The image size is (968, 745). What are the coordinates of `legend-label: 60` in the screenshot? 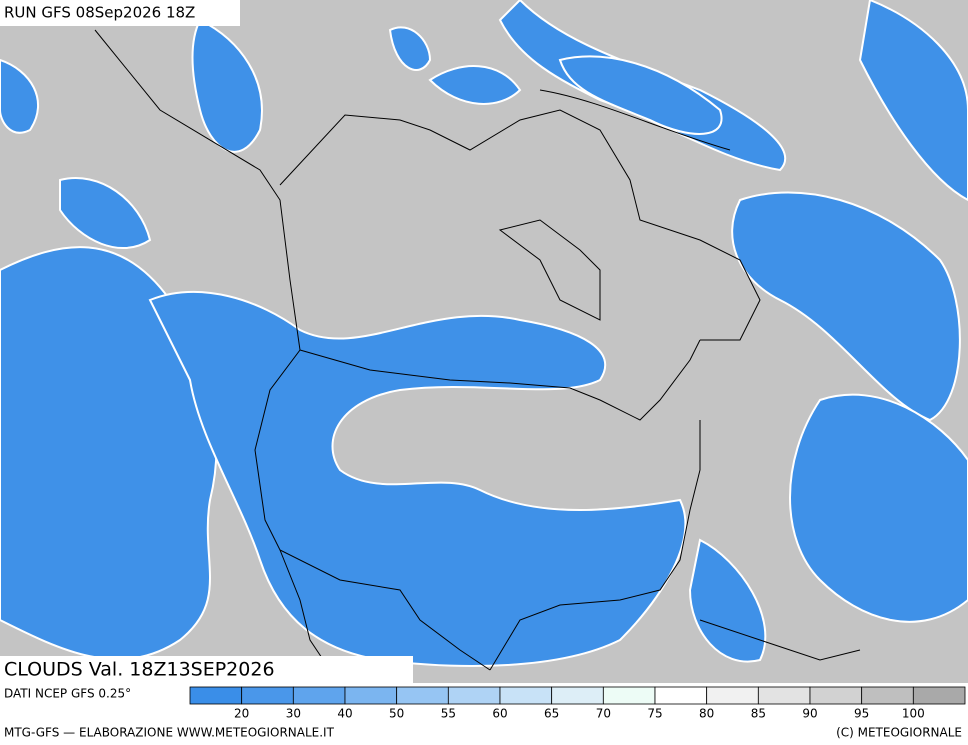 It's located at (499, 714).